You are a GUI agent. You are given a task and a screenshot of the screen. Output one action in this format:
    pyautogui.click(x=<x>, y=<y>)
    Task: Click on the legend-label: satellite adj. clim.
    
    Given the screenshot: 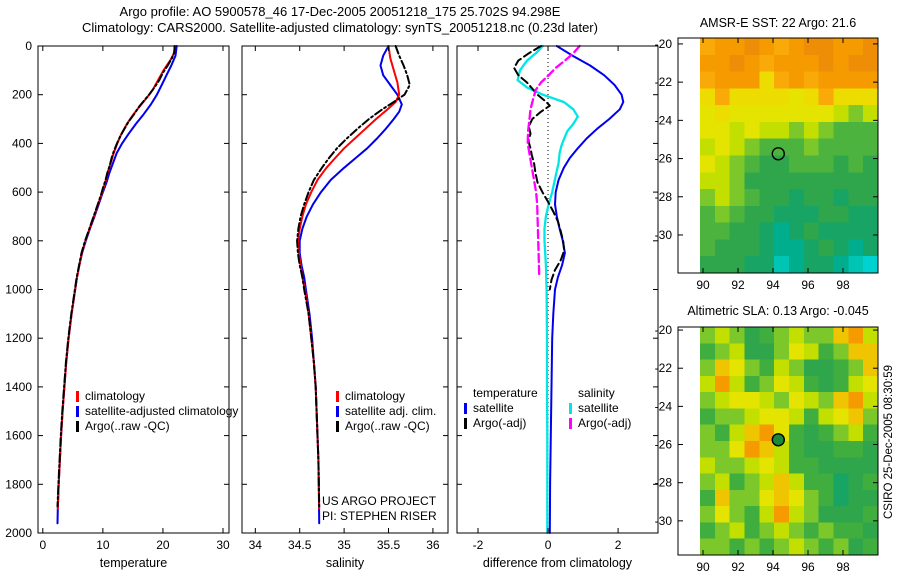 What is the action you would take?
    pyautogui.click(x=391, y=411)
    